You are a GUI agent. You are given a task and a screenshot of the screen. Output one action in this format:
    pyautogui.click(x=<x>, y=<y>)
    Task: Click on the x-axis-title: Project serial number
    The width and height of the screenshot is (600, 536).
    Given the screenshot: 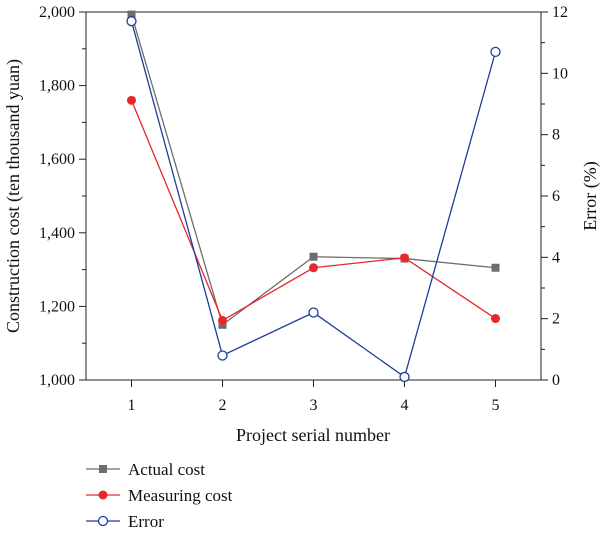 What is the action you would take?
    pyautogui.click(x=313, y=435)
    